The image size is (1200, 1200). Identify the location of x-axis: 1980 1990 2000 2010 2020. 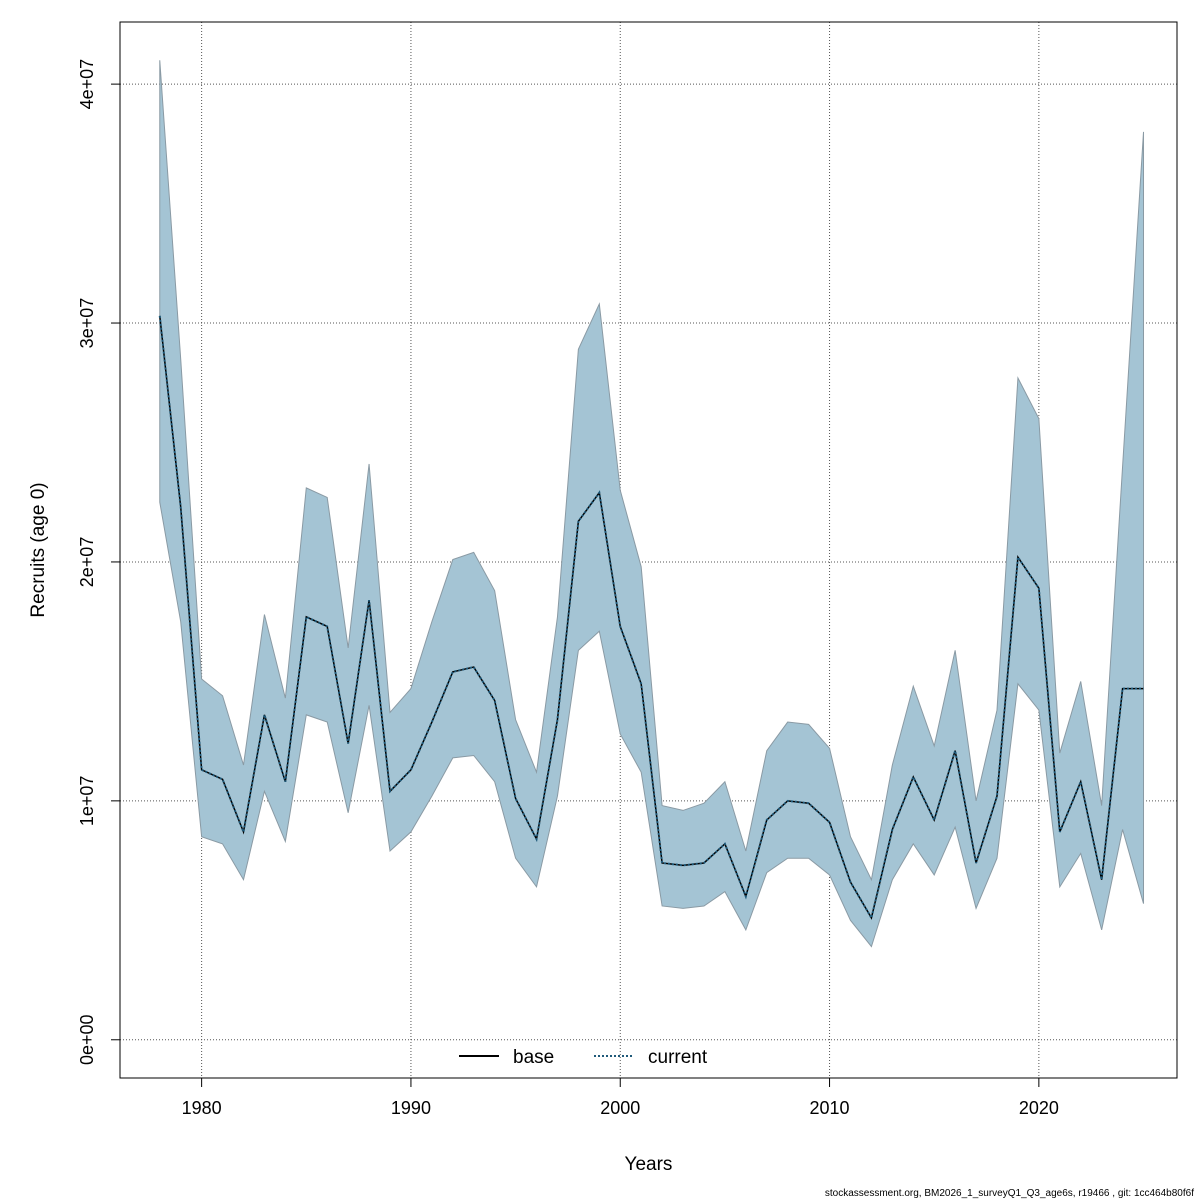
(620, 1098).